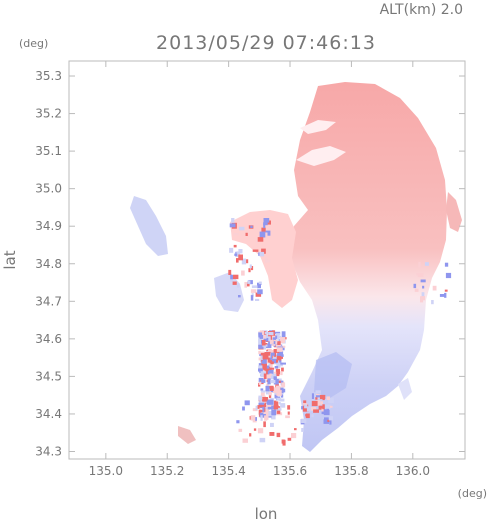 This screenshot has height=521, width=491. Describe the element at coordinates (48, 226) in the screenshot. I see `y-tick-label: 34.9` at that location.